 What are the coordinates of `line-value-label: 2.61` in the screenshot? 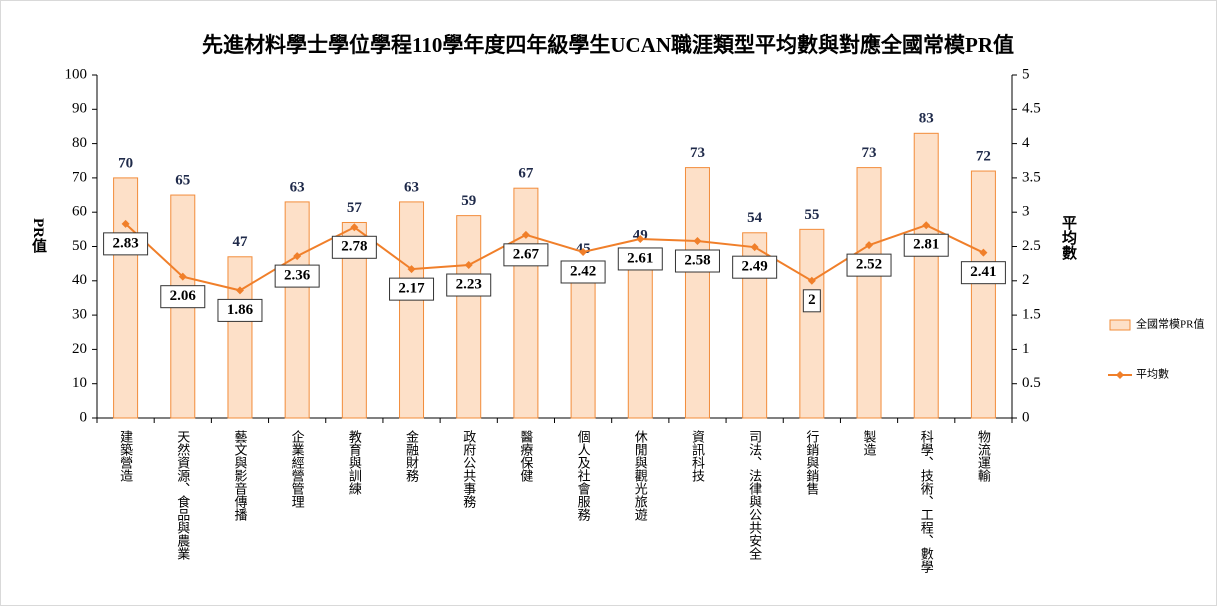 It's located at (640, 258).